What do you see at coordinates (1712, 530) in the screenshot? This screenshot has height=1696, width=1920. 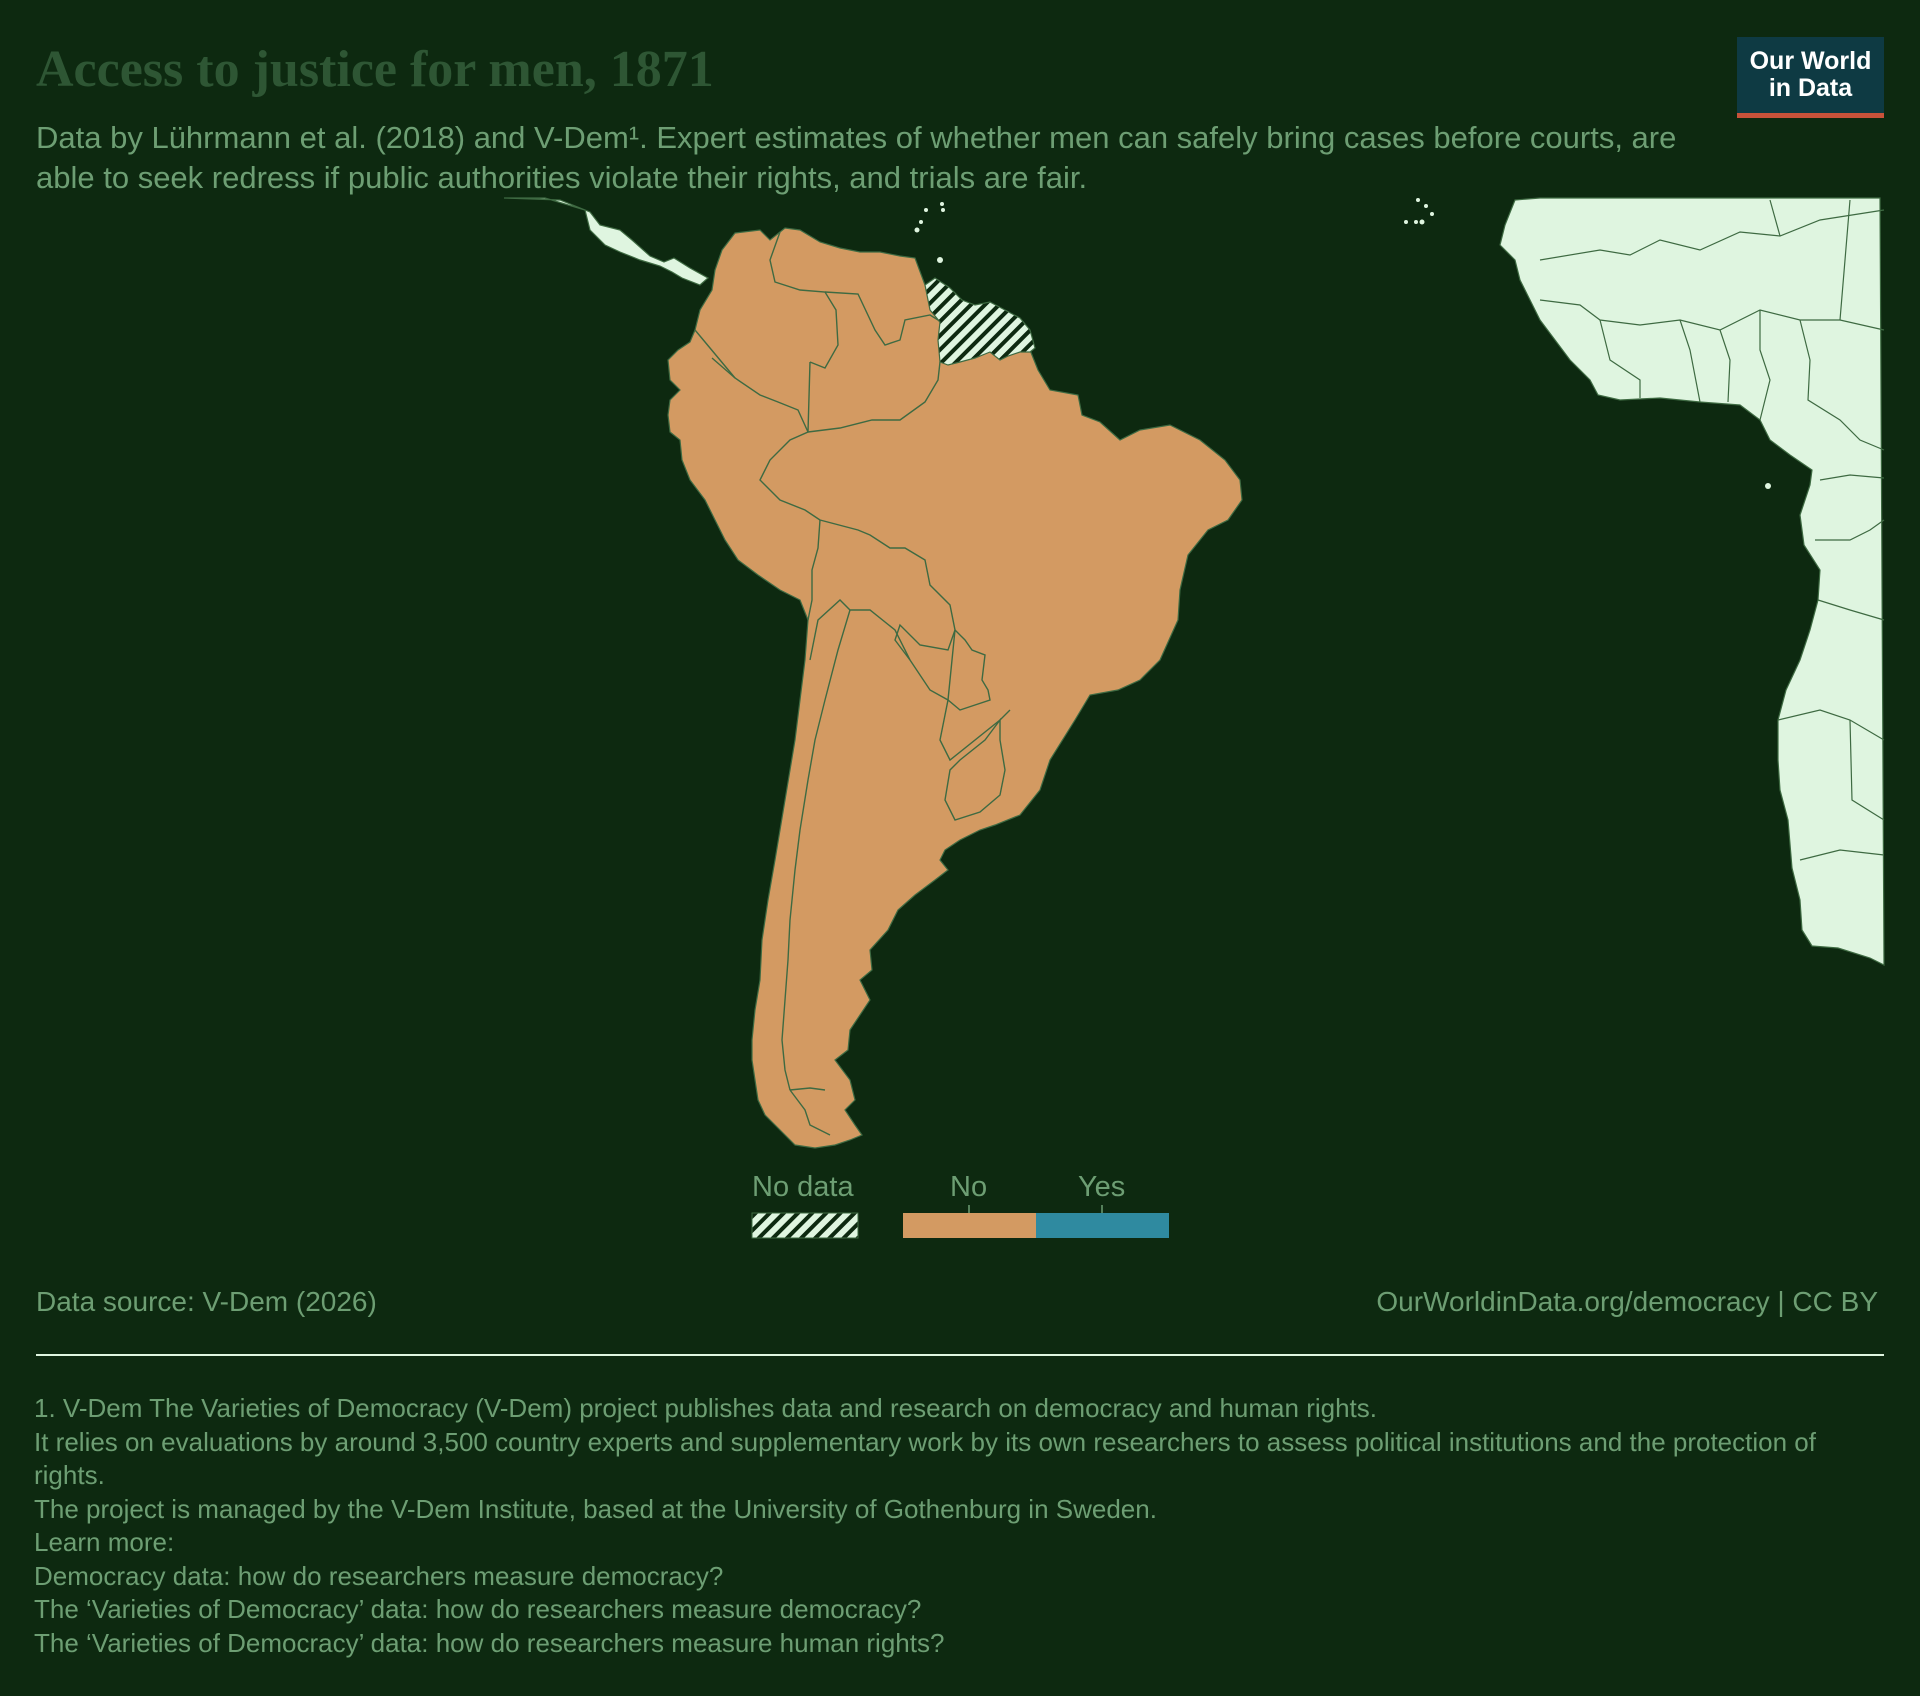 I see `africa-borders` at bounding box center [1712, 530].